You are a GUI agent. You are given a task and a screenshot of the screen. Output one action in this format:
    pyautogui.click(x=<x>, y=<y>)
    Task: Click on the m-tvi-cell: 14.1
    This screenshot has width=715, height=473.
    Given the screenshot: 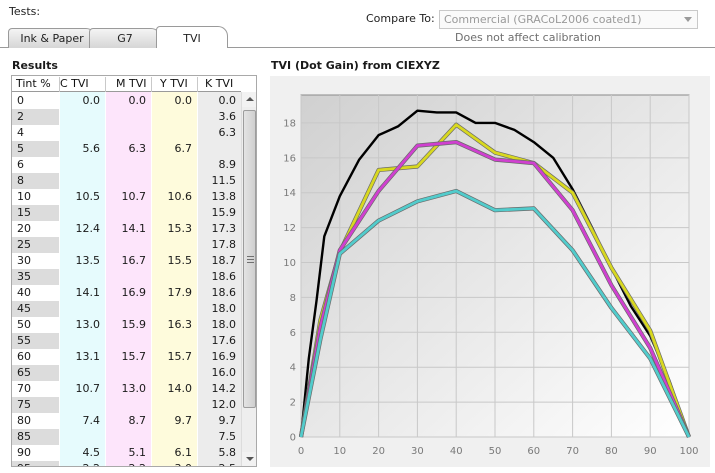 What is the action you would take?
    pyautogui.click(x=134, y=228)
    